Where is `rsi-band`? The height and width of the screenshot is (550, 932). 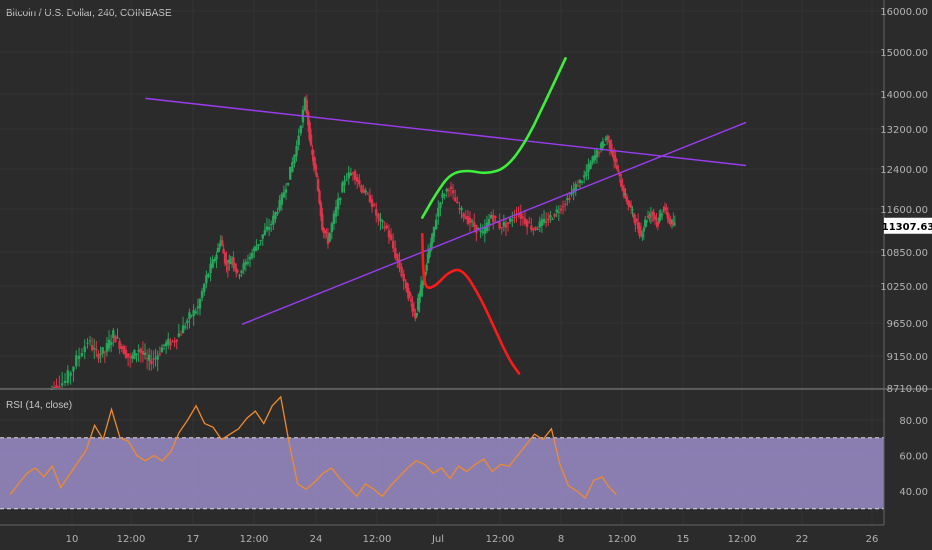
rsi-band is located at coordinates (442, 473).